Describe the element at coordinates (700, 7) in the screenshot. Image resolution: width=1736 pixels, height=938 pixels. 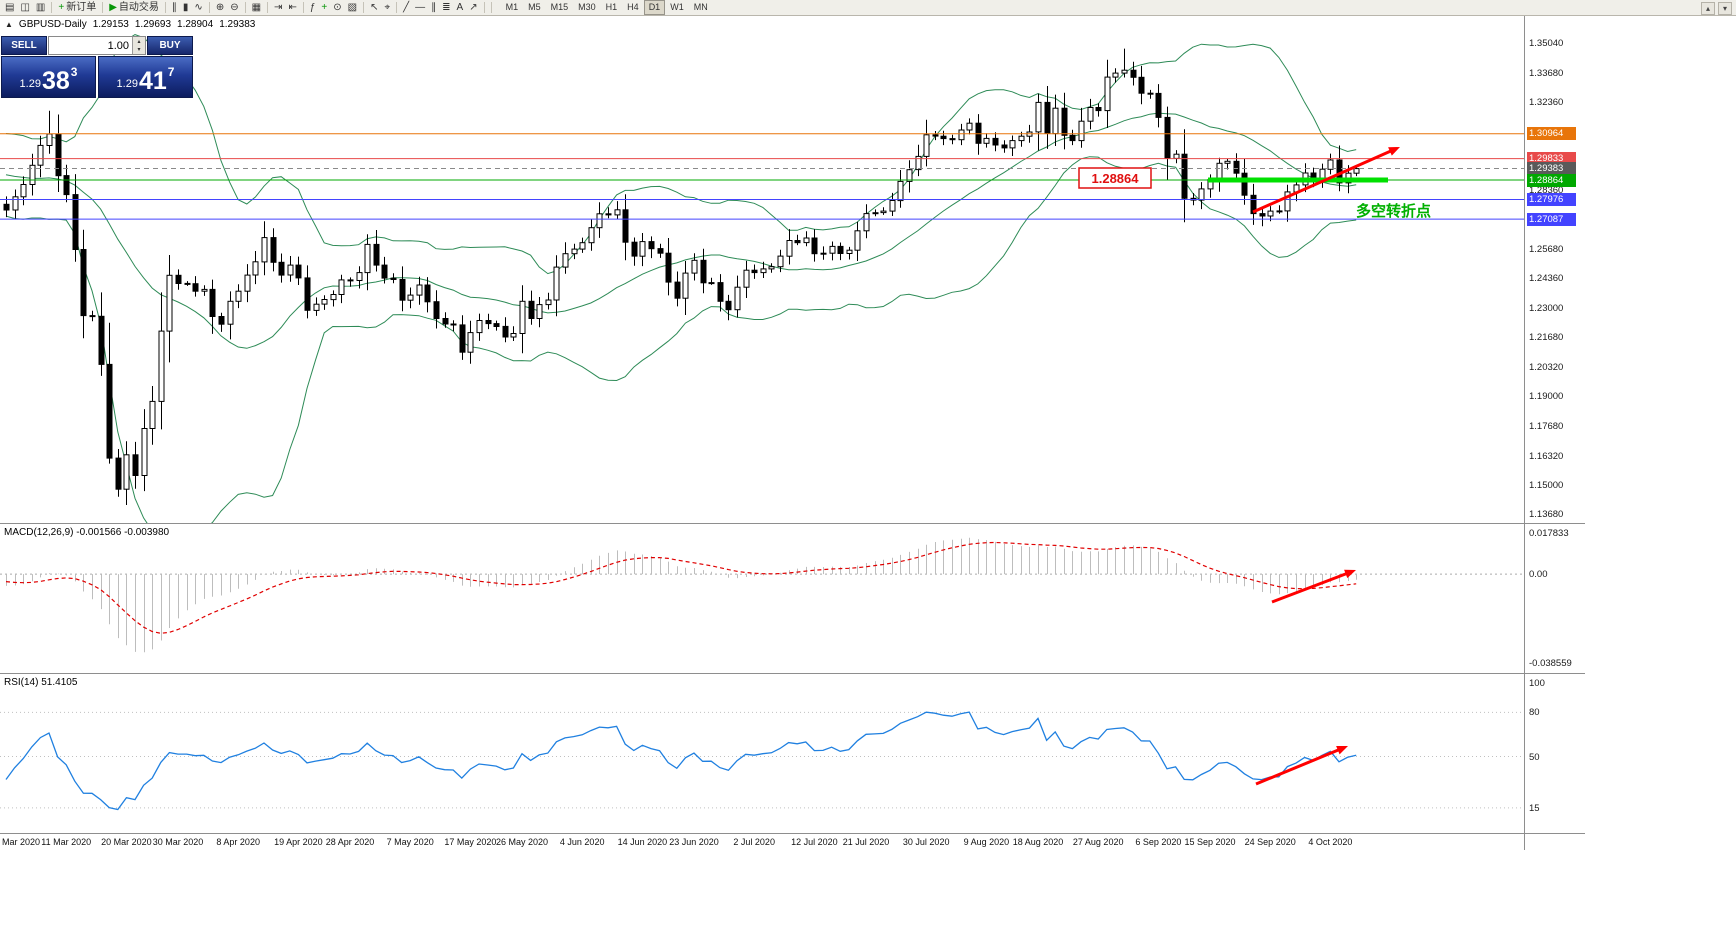
I see `timeframe-mn-button: MN` at that location.